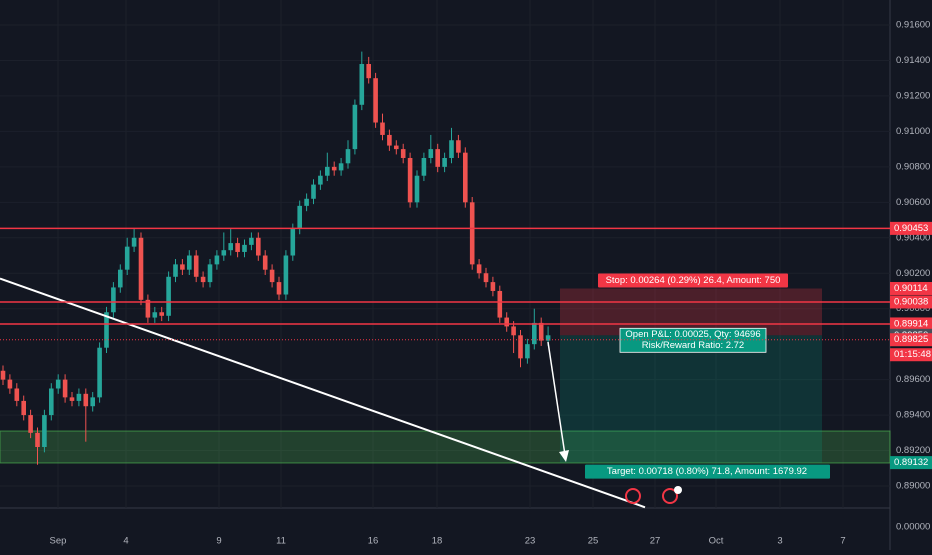 The width and height of the screenshot is (932, 555). Describe the element at coordinates (913, 415) in the screenshot. I see `y-tick-label: 0.89400` at that location.